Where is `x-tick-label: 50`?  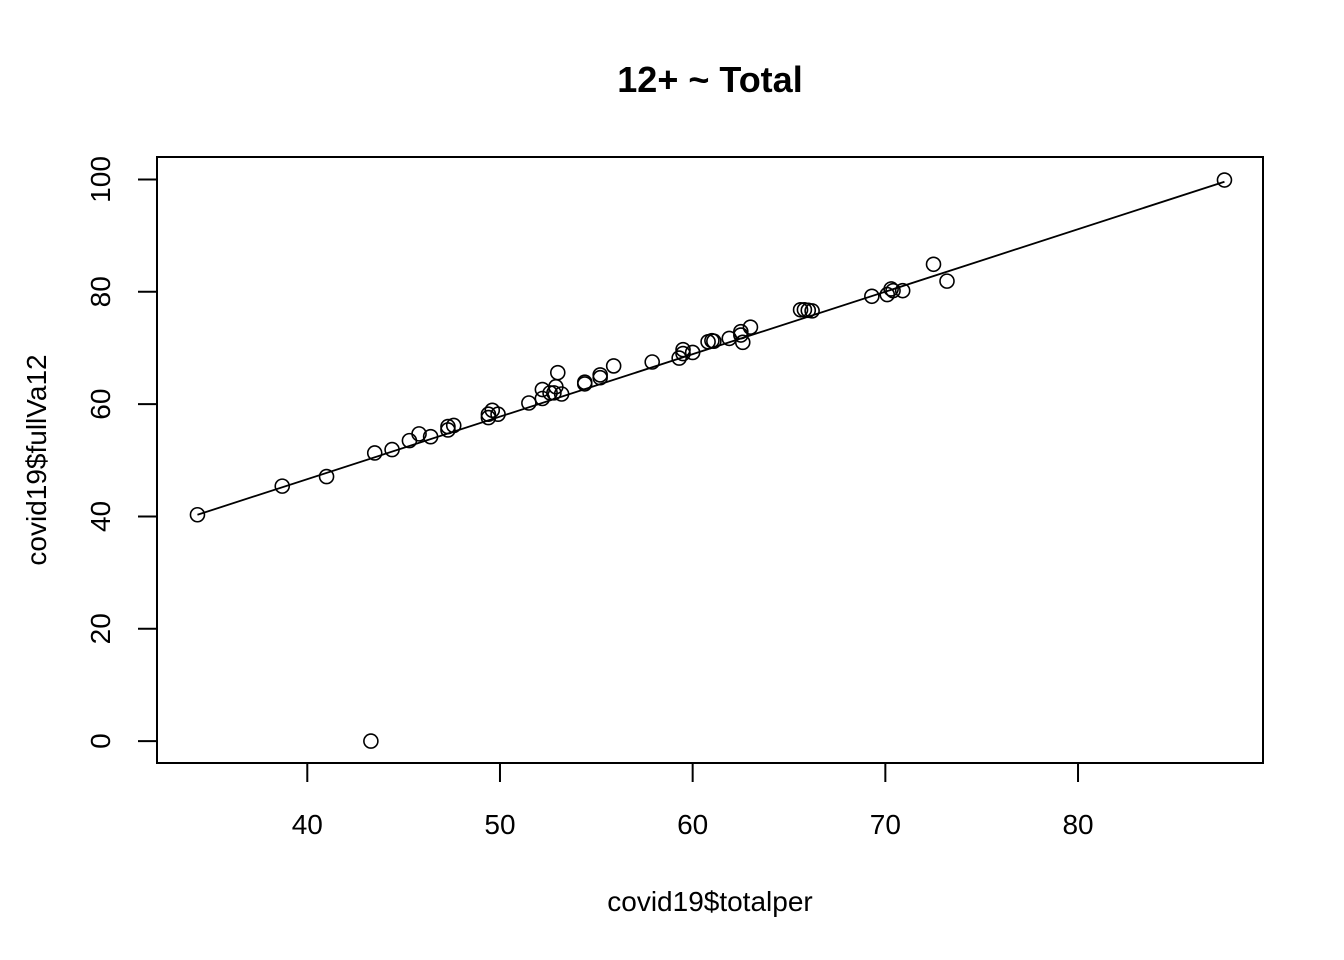
x-tick-label: 50 is located at coordinates (499, 824).